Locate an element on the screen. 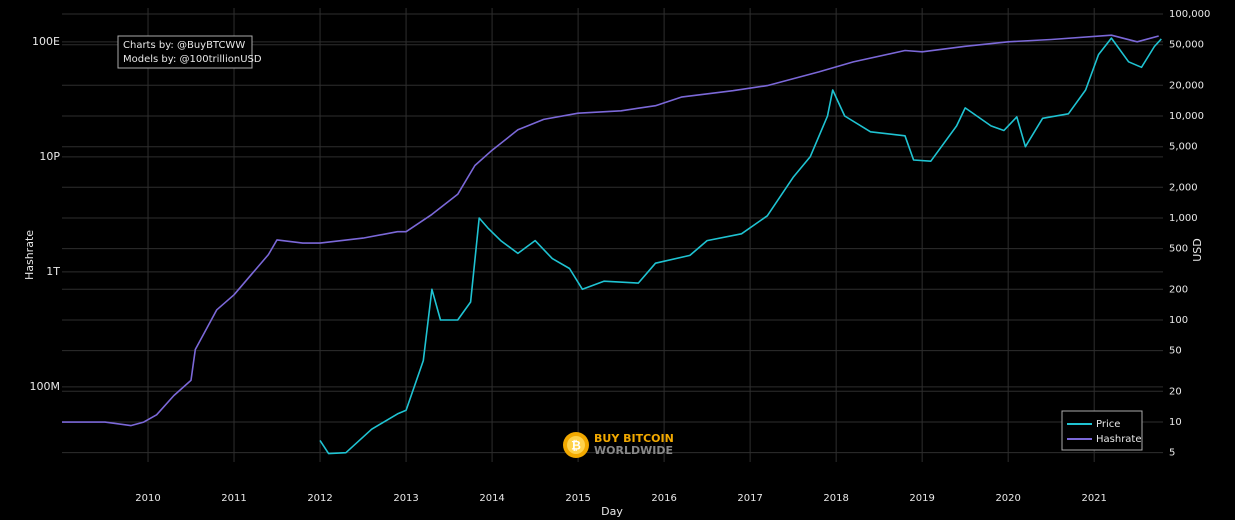 This screenshot has height=520, width=1235. legend-box is located at coordinates (1102, 430).